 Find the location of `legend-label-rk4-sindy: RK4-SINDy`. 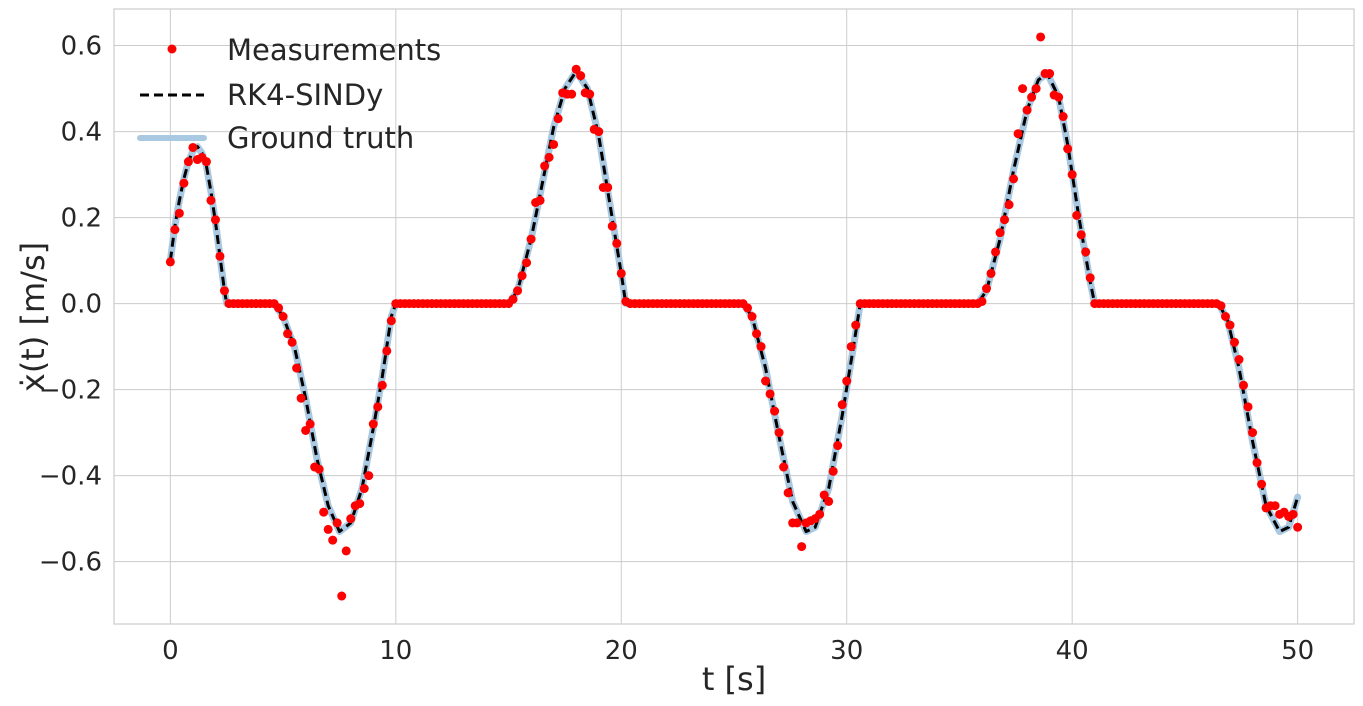

legend-label-rk4-sindy: RK4-SINDy is located at coordinates (305, 95).